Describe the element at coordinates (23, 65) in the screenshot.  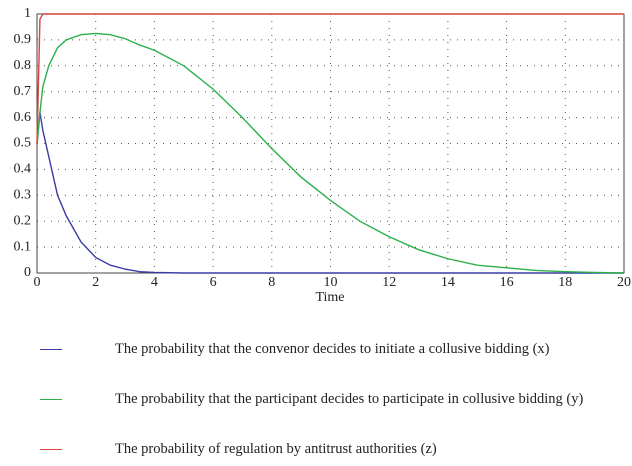
I see `y-tick-label: 0.8` at that location.